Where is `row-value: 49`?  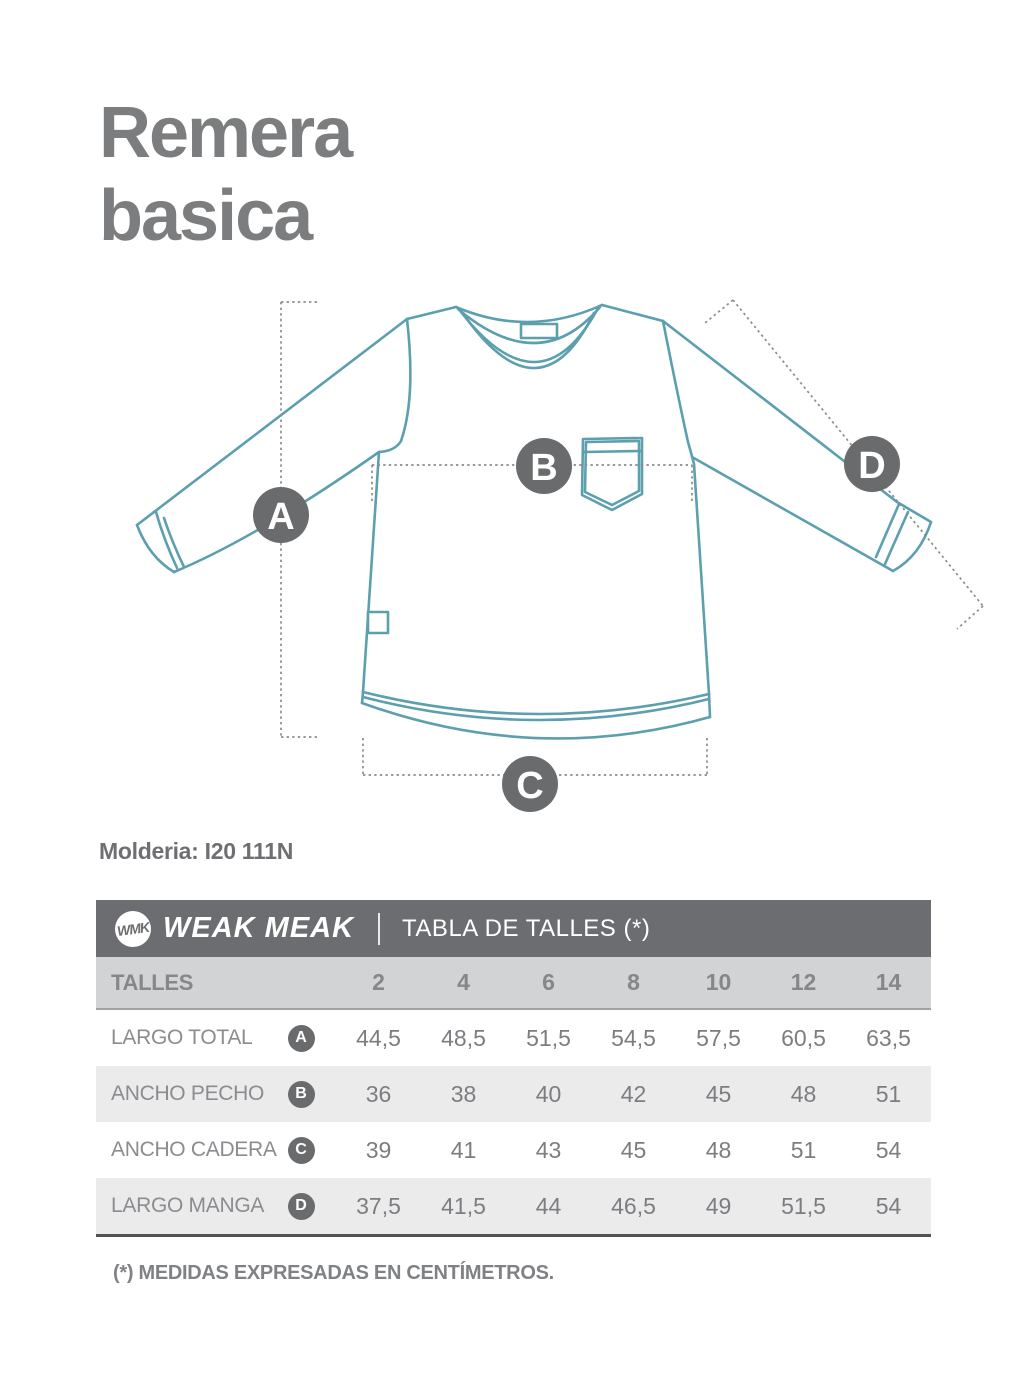 row-value: 49 is located at coordinates (718, 1205).